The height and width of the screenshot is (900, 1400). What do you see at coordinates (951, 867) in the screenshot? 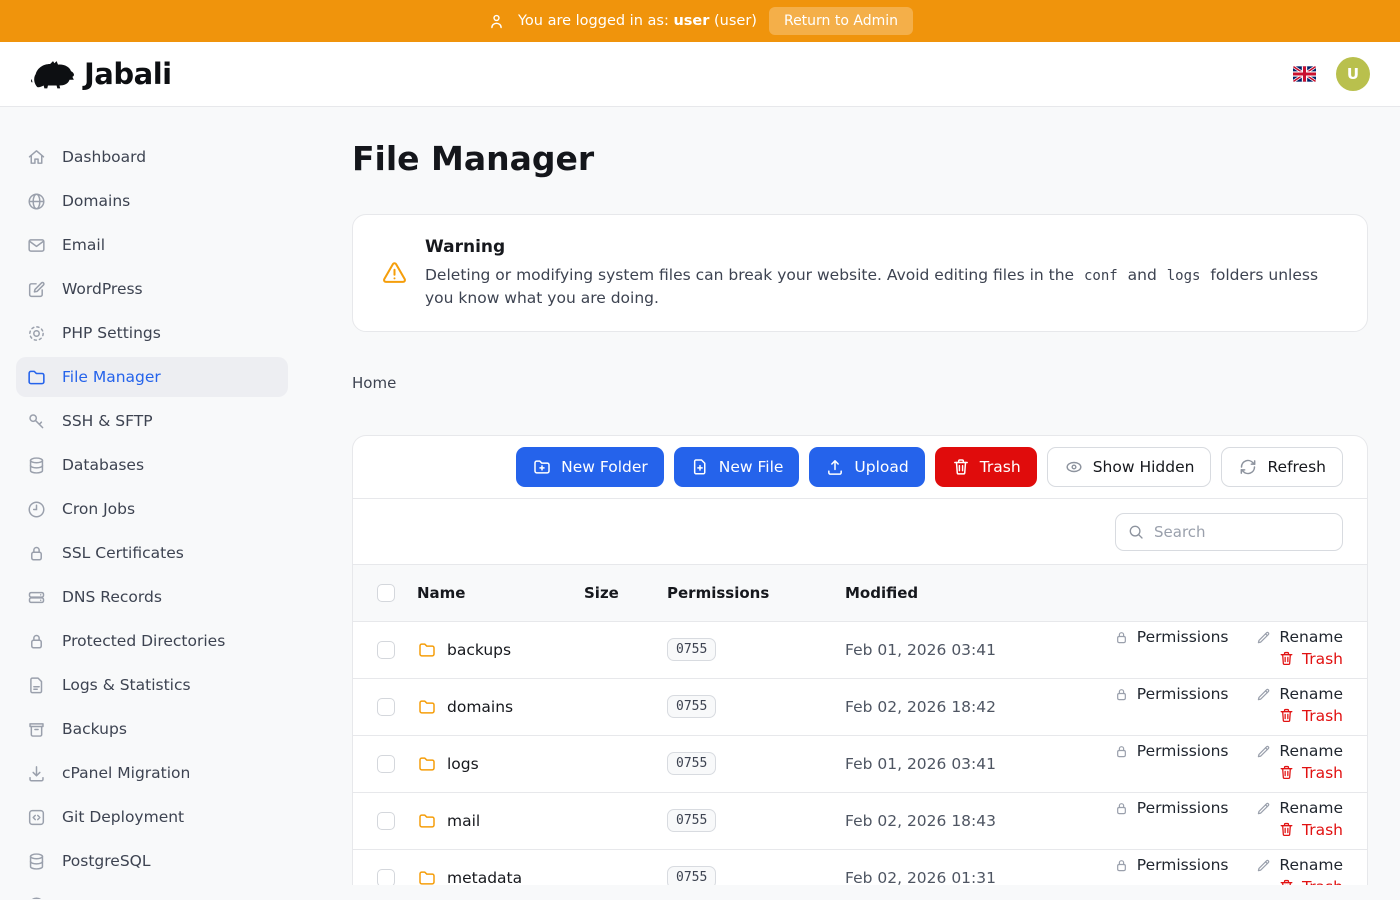
I see `file-modified: Feb 02, 2026 01:31` at bounding box center [951, 867].